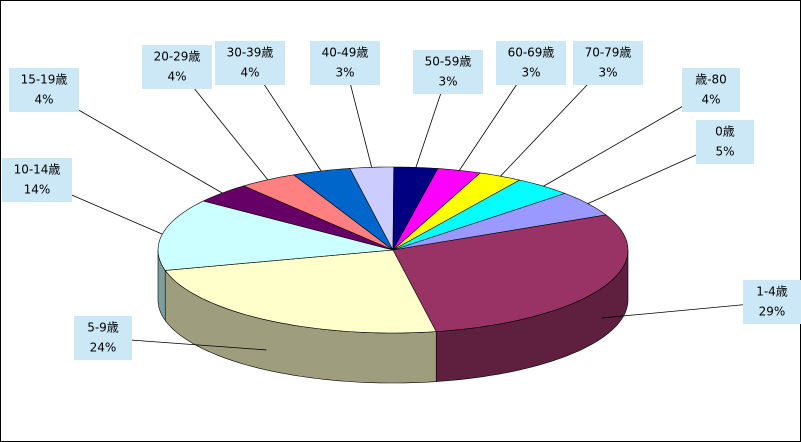 This screenshot has width=801, height=442. Describe the element at coordinates (250, 53) in the screenshot. I see `category-label: 30-39歳` at that location.